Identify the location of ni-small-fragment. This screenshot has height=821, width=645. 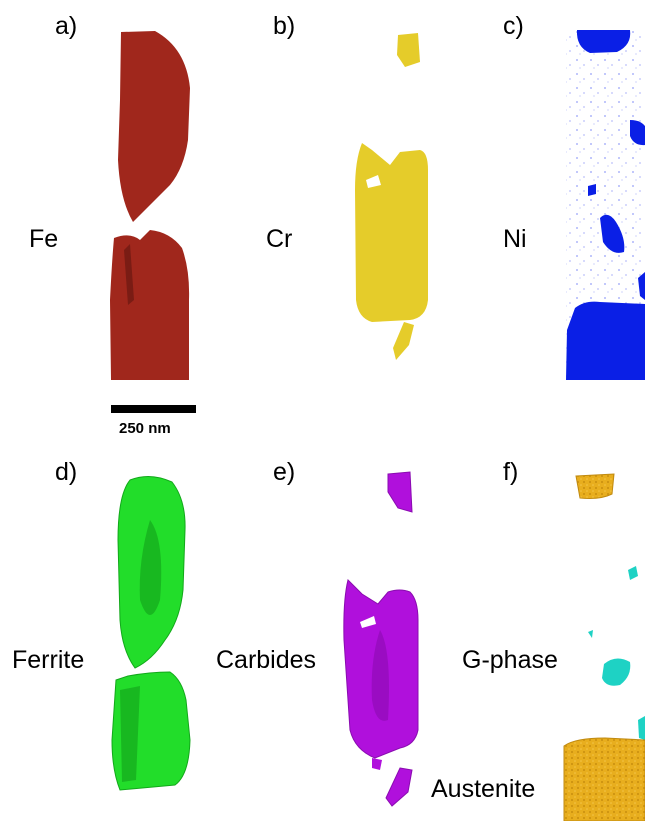
(592, 190).